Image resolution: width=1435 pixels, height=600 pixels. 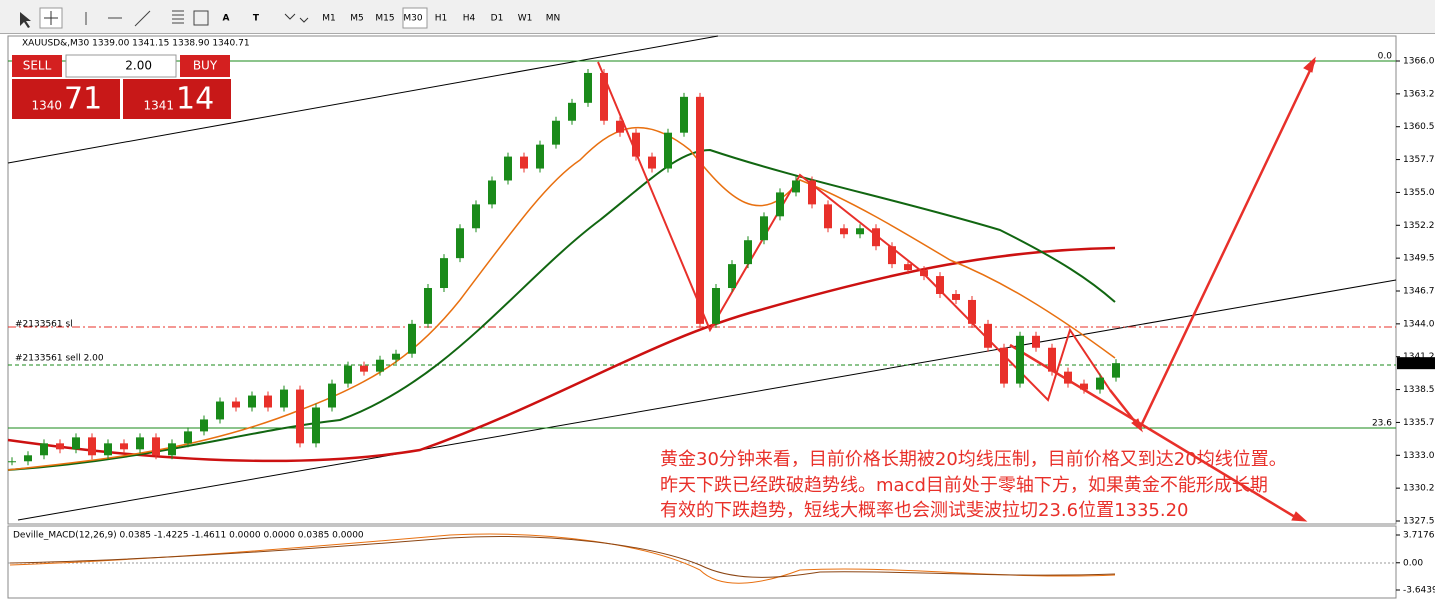 I want to click on y-tick-label: 1333.00, so click(x=1419, y=456).